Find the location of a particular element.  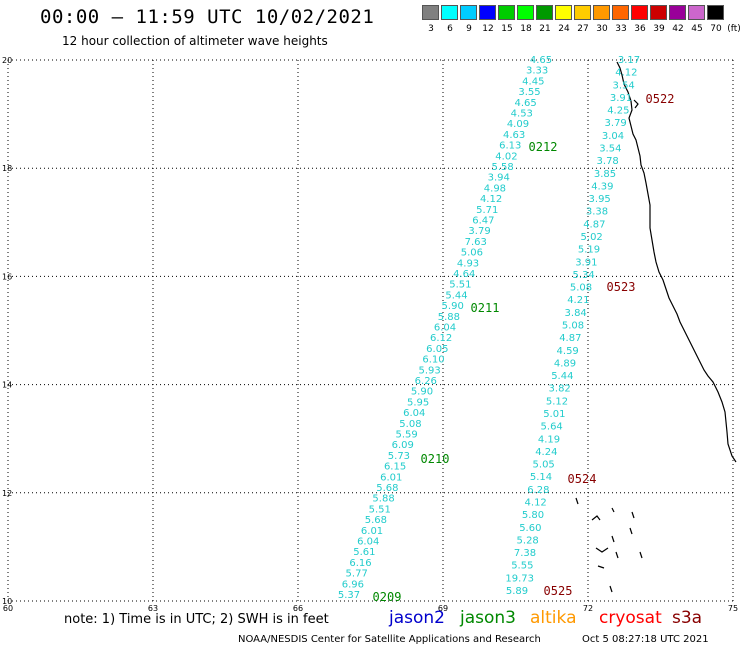

y-tick-label: 14 is located at coordinates (7, 385).